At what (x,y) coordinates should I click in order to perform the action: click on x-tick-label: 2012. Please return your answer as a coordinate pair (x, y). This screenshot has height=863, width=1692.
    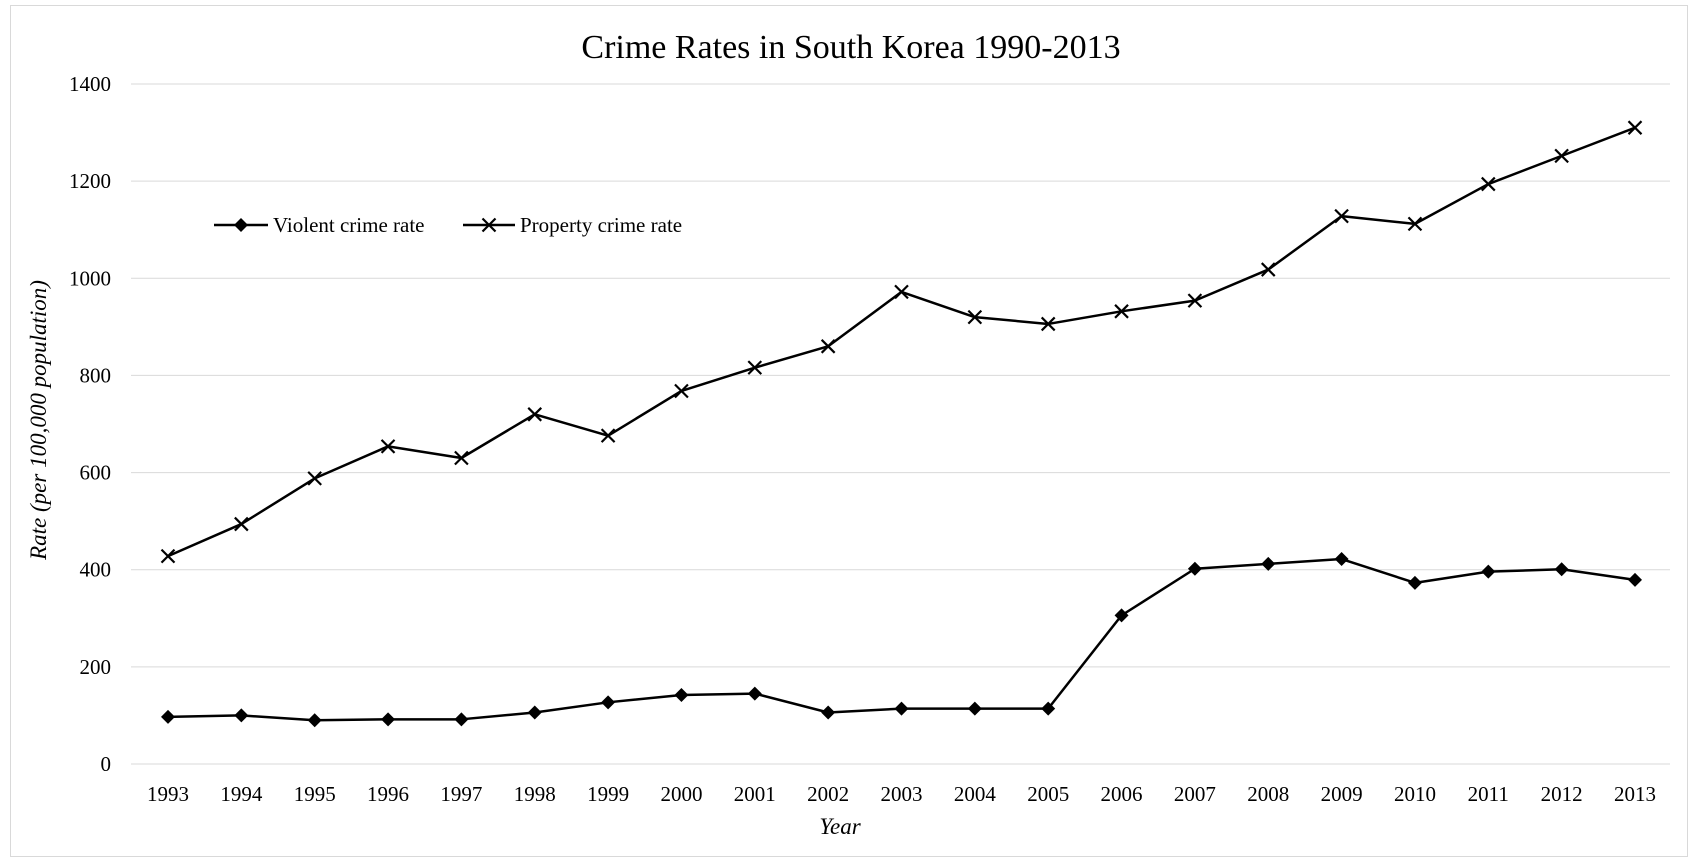
    Looking at the image, I should click on (1562, 794).